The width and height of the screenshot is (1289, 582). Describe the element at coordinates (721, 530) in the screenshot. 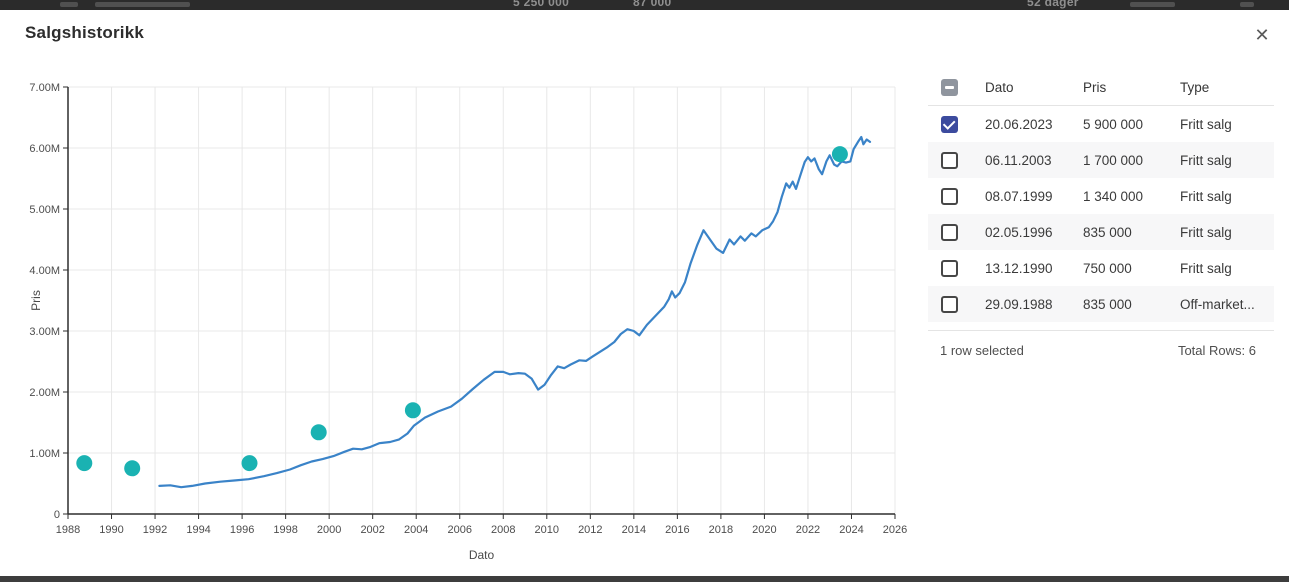

I see `x-tick-label: 2018` at that location.